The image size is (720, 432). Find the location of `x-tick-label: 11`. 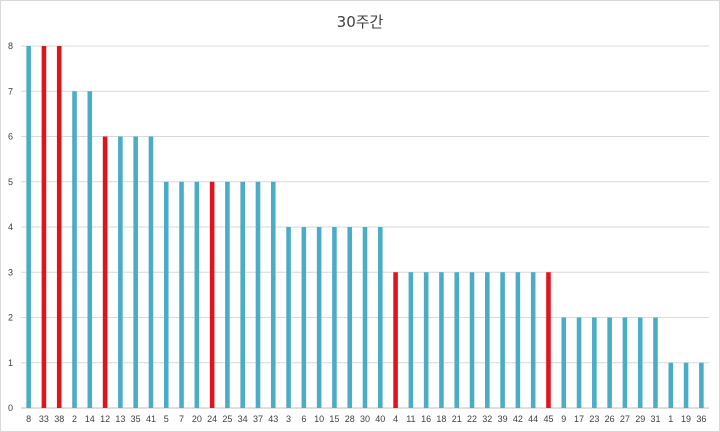

x-tick-label: 11 is located at coordinates (410, 419).